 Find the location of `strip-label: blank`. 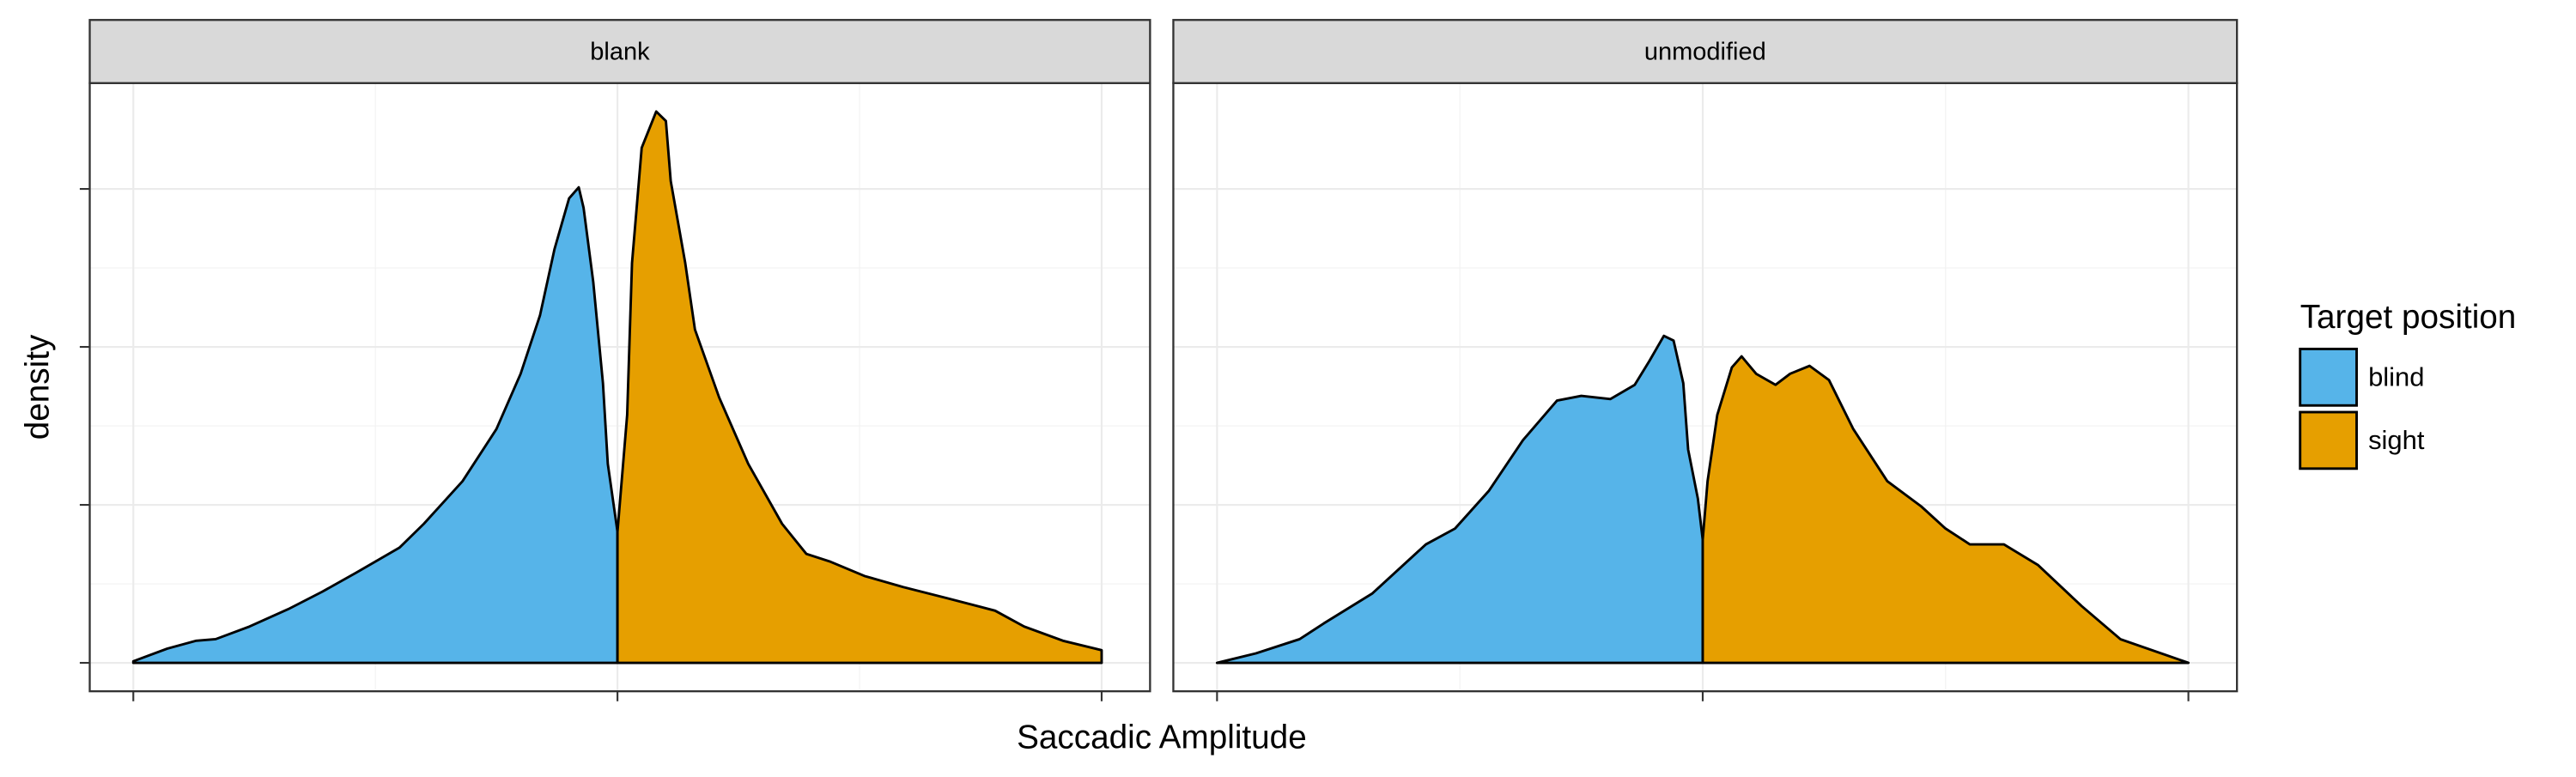

strip-label: blank is located at coordinates (620, 52).